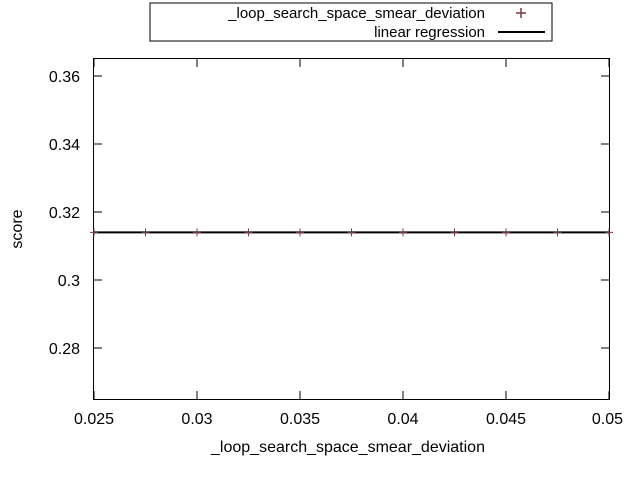 This screenshot has height=480, width=640. What do you see at coordinates (64, 77) in the screenshot?
I see `y-tick-label: 0.36` at bounding box center [64, 77].